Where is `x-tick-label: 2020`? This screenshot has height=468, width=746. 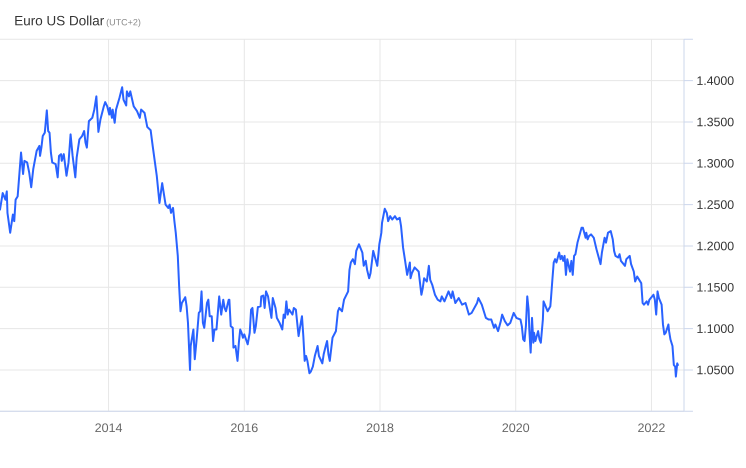
x-tick-label: 2020 is located at coordinates (516, 427).